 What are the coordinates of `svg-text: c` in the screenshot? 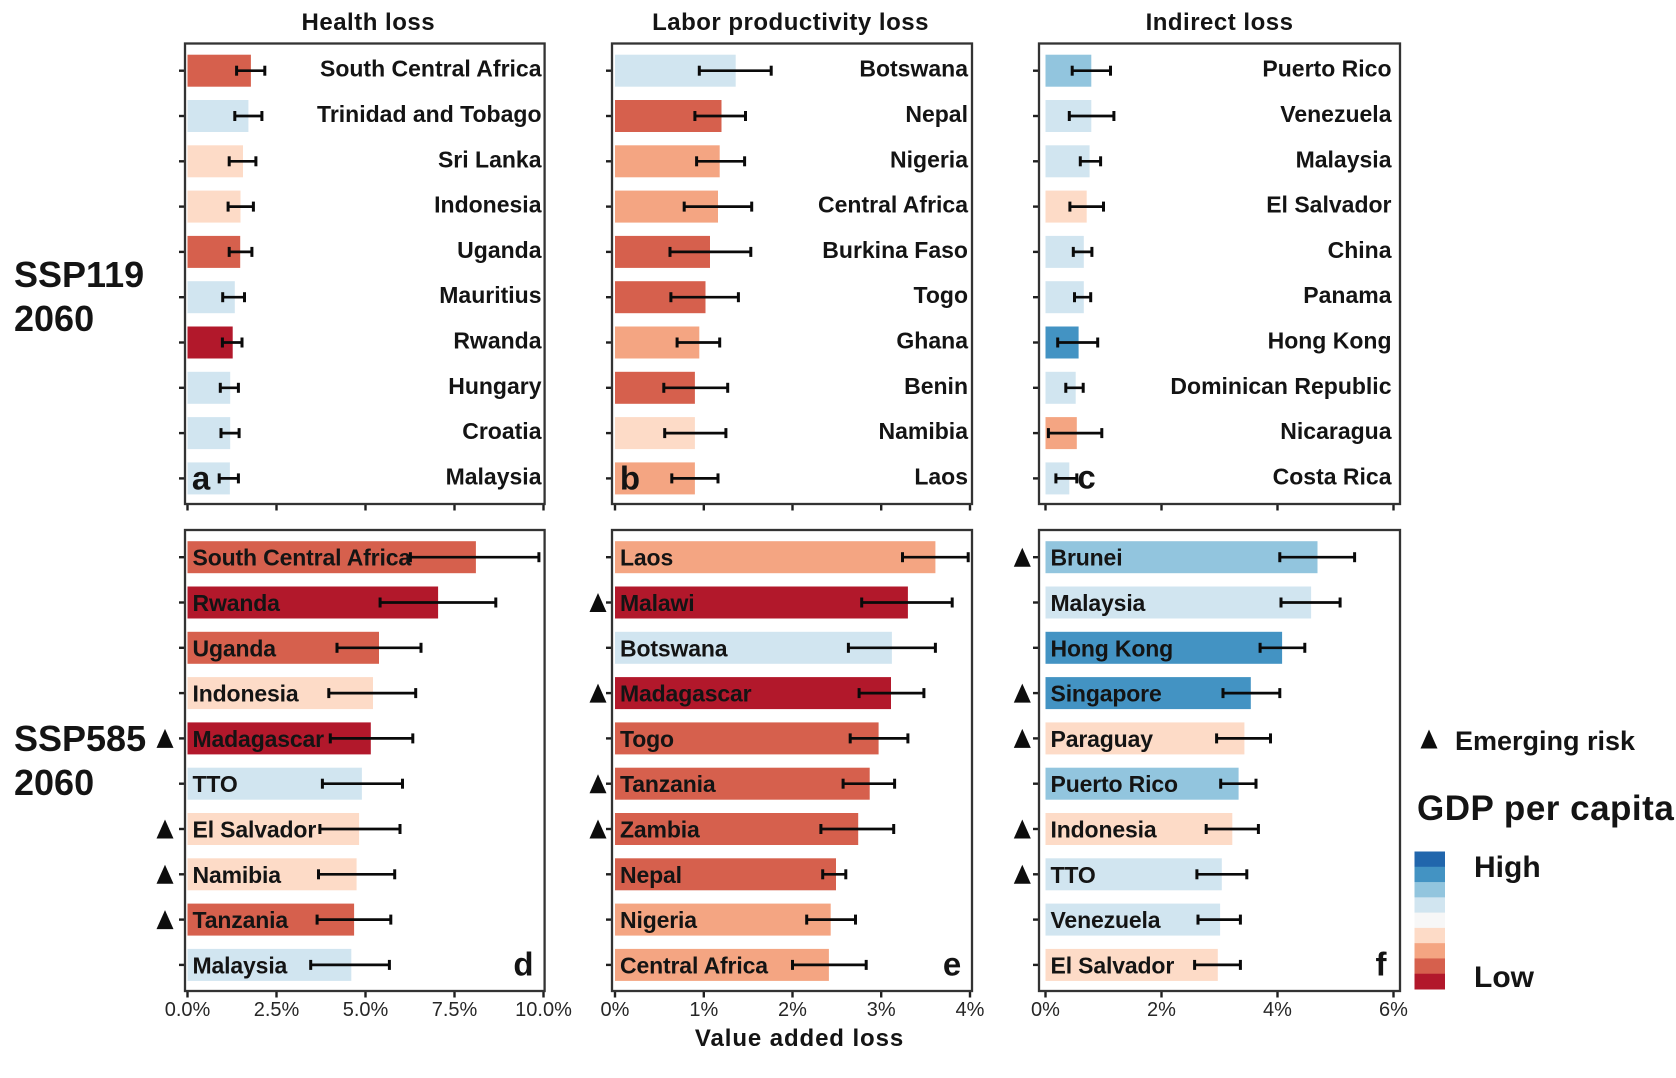 It's located at (1086, 477).